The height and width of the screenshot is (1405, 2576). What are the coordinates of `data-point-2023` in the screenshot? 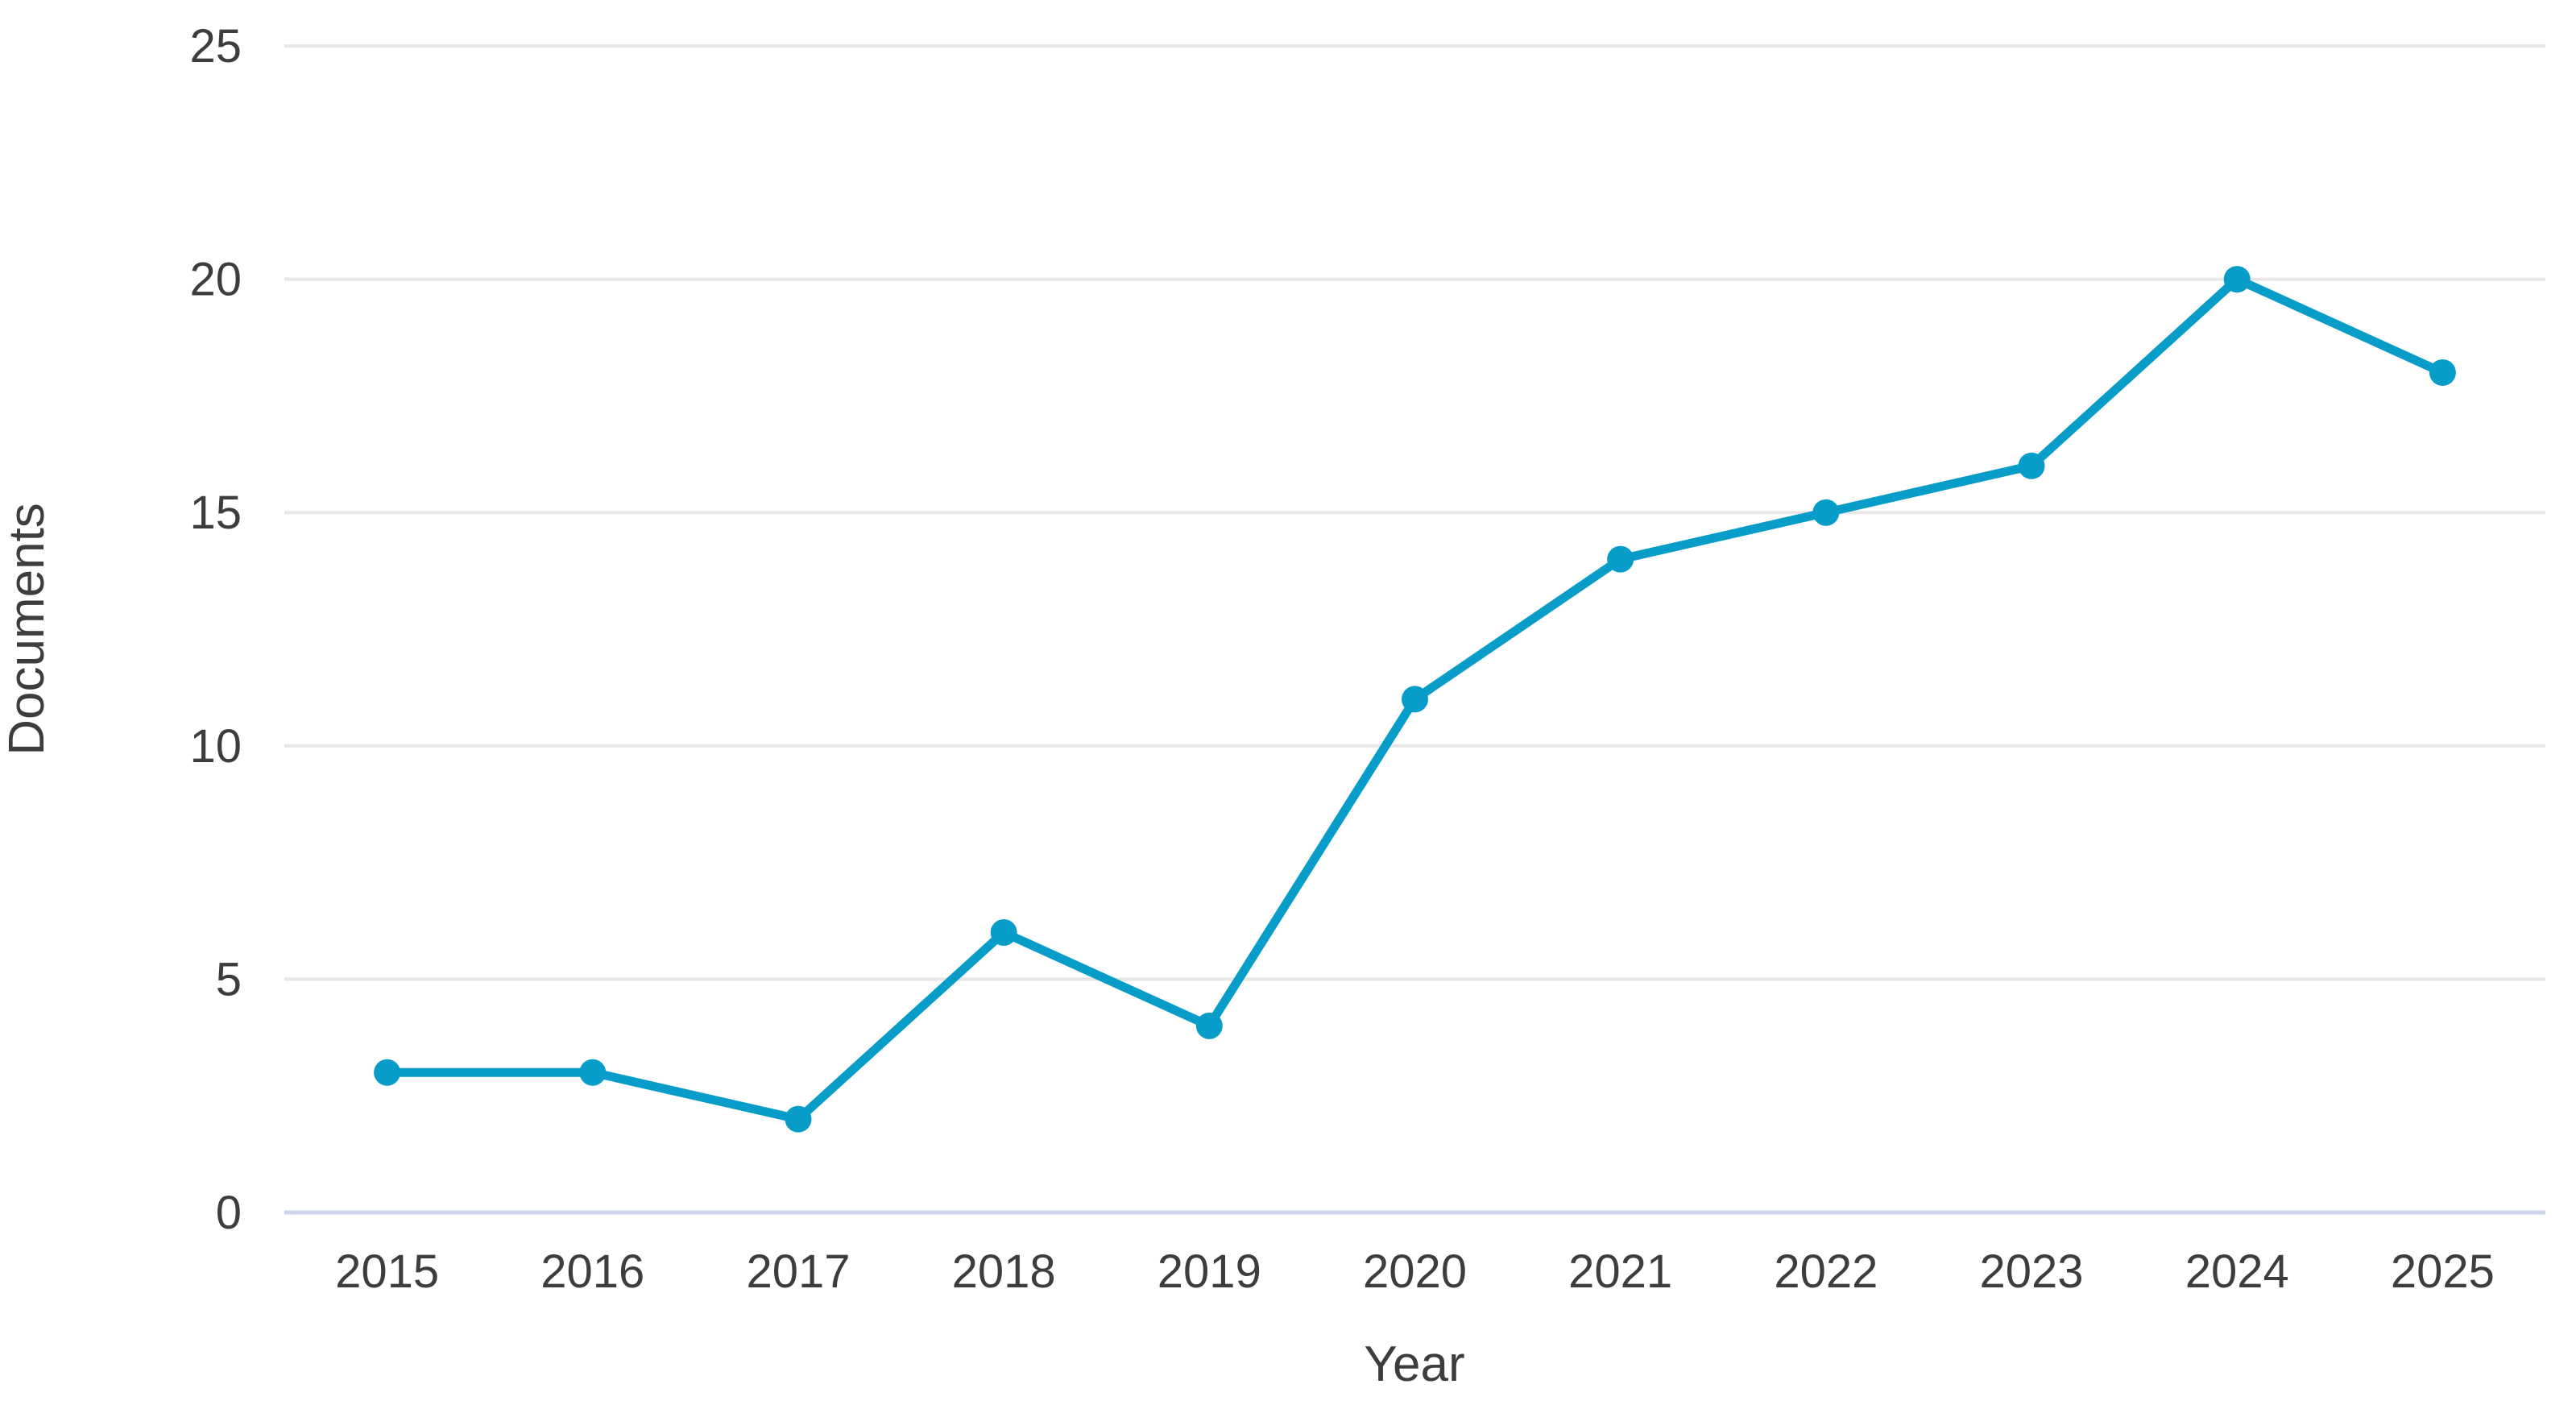 It's located at (2031, 465).